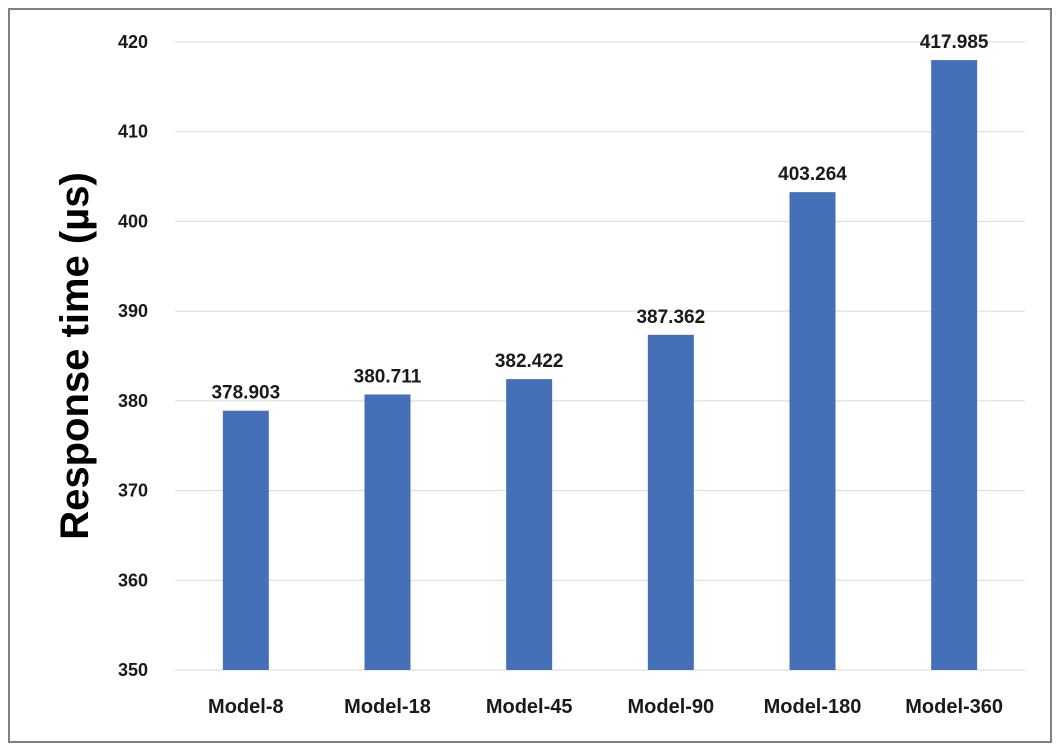 The height and width of the screenshot is (755, 1064). I want to click on y-tick-label: 350, so click(133, 670).